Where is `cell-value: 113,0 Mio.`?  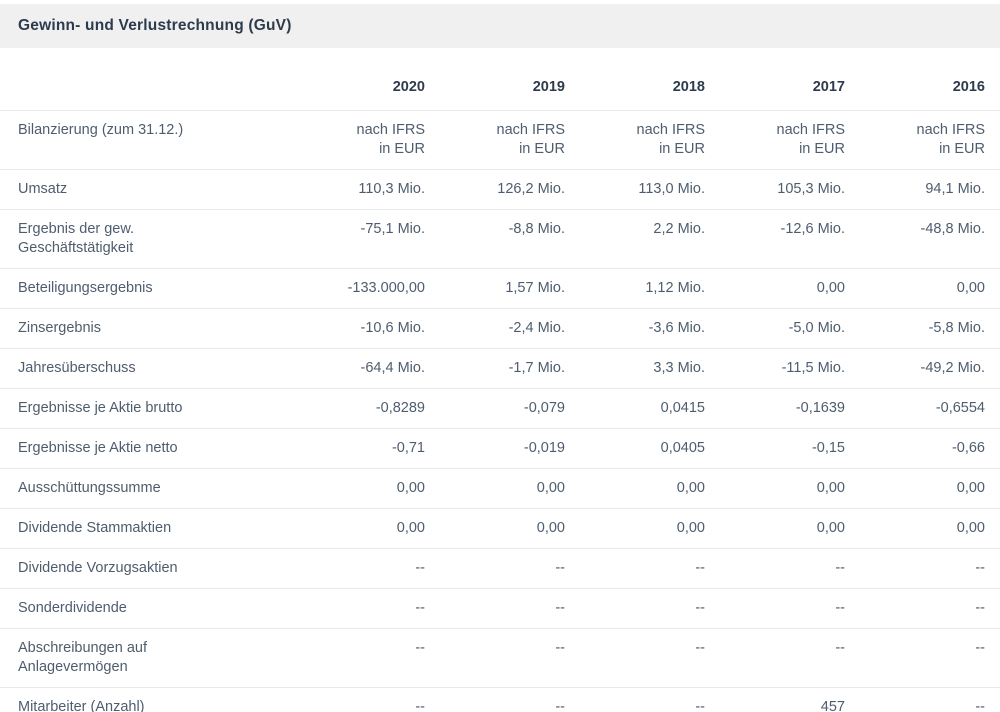 cell-value: 113,0 Mio. is located at coordinates (671, 189).